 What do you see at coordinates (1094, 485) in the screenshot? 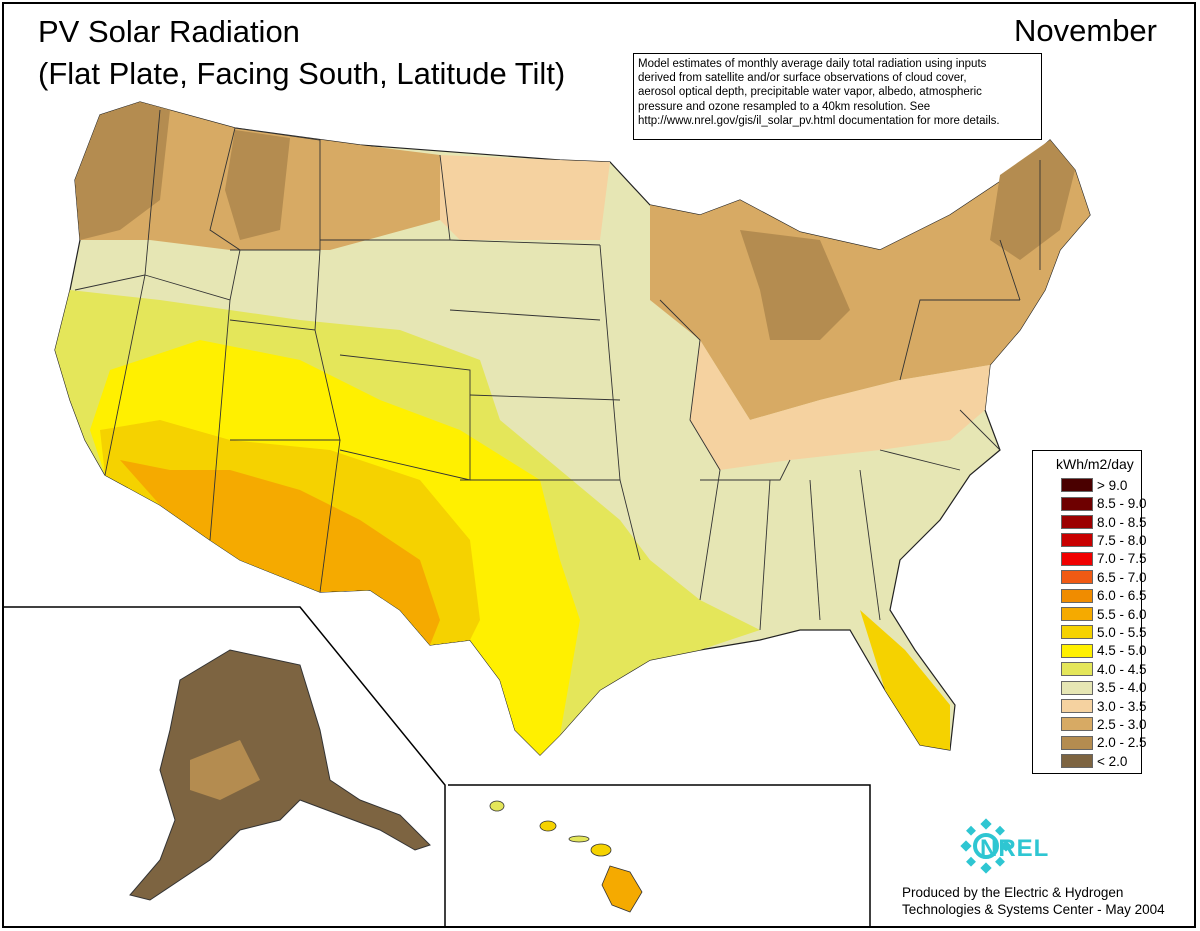
I see `legend-item: > 9.0` at bounding box center [1094, 485].